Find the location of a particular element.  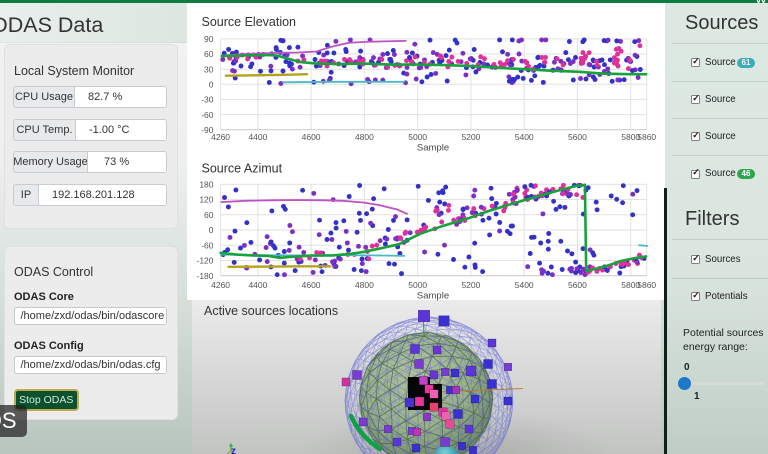

svg-text: z is located at coordinates (233, 450).